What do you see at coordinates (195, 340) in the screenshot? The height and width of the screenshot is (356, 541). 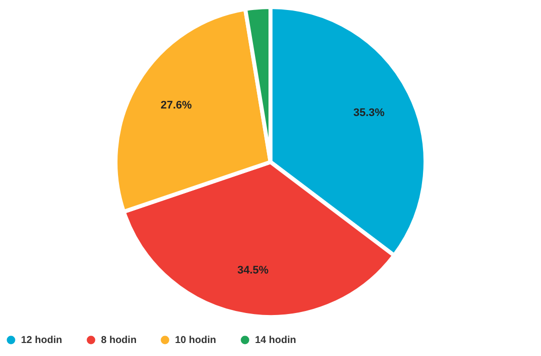 I see `legend-label: 10 hodin` at bounding box center [195, 340].